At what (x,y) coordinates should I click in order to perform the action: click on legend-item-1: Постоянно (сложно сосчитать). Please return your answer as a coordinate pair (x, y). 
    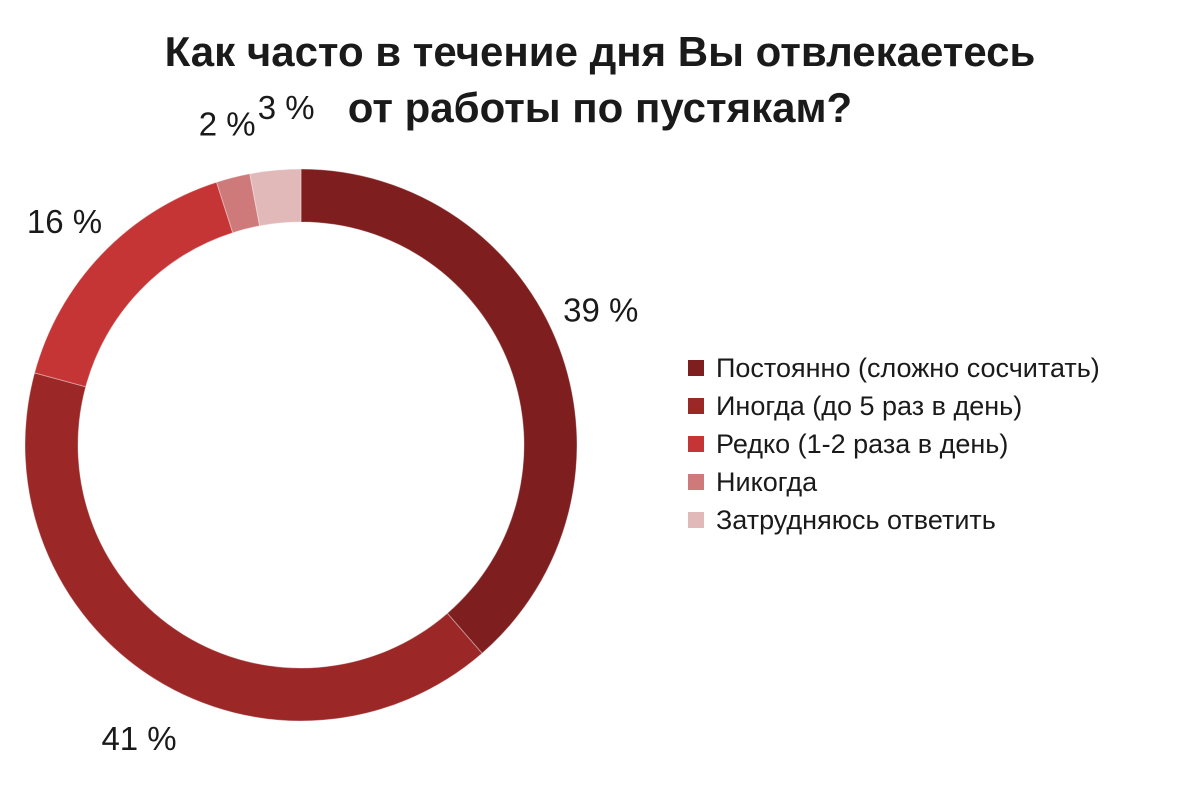
    Looking at the image, I should click on (894, 368).